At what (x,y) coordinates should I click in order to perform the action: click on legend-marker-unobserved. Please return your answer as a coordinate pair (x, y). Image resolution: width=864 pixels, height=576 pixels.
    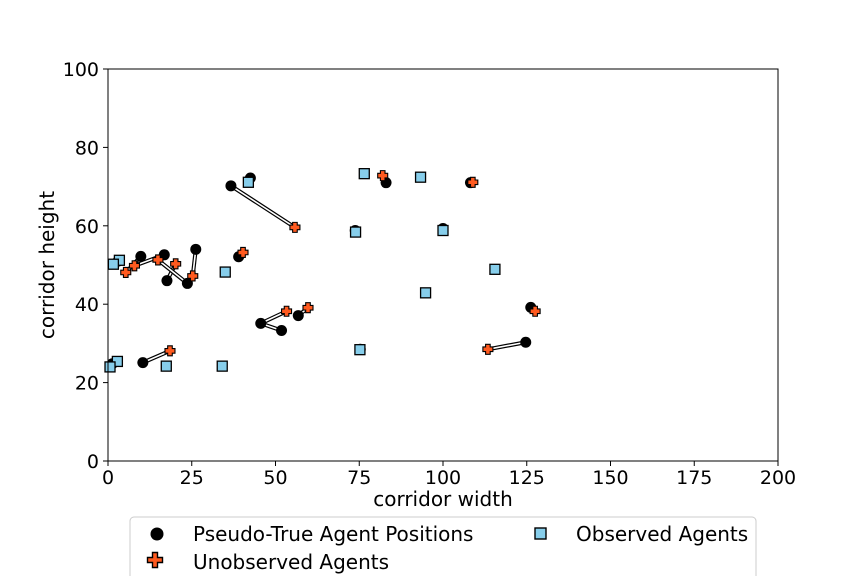
    Looking at the image, I should click on (155, 560).